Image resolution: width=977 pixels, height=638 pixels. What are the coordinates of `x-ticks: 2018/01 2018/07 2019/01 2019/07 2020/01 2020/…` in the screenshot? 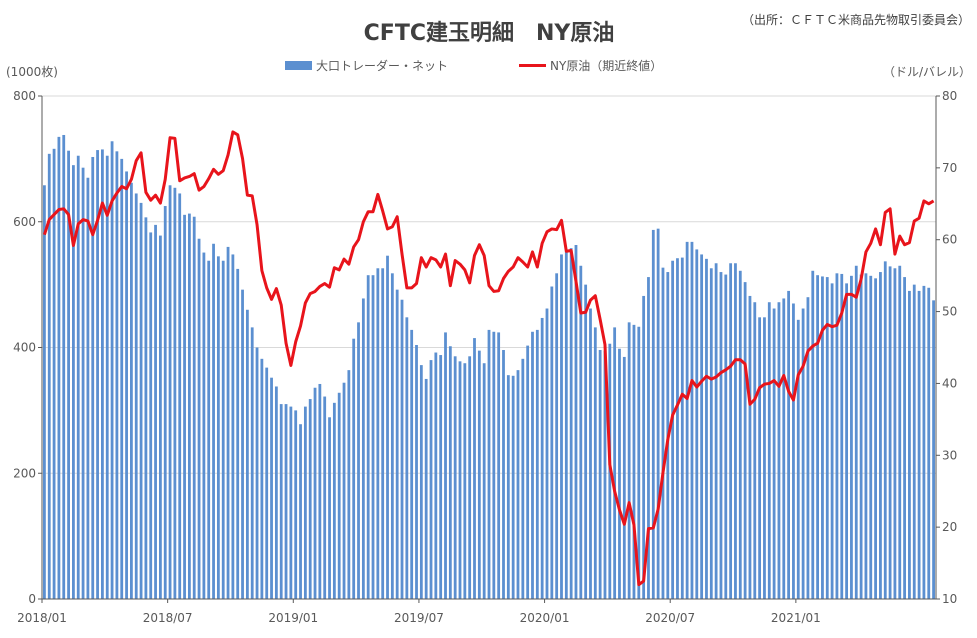 It's located at (419, 612).